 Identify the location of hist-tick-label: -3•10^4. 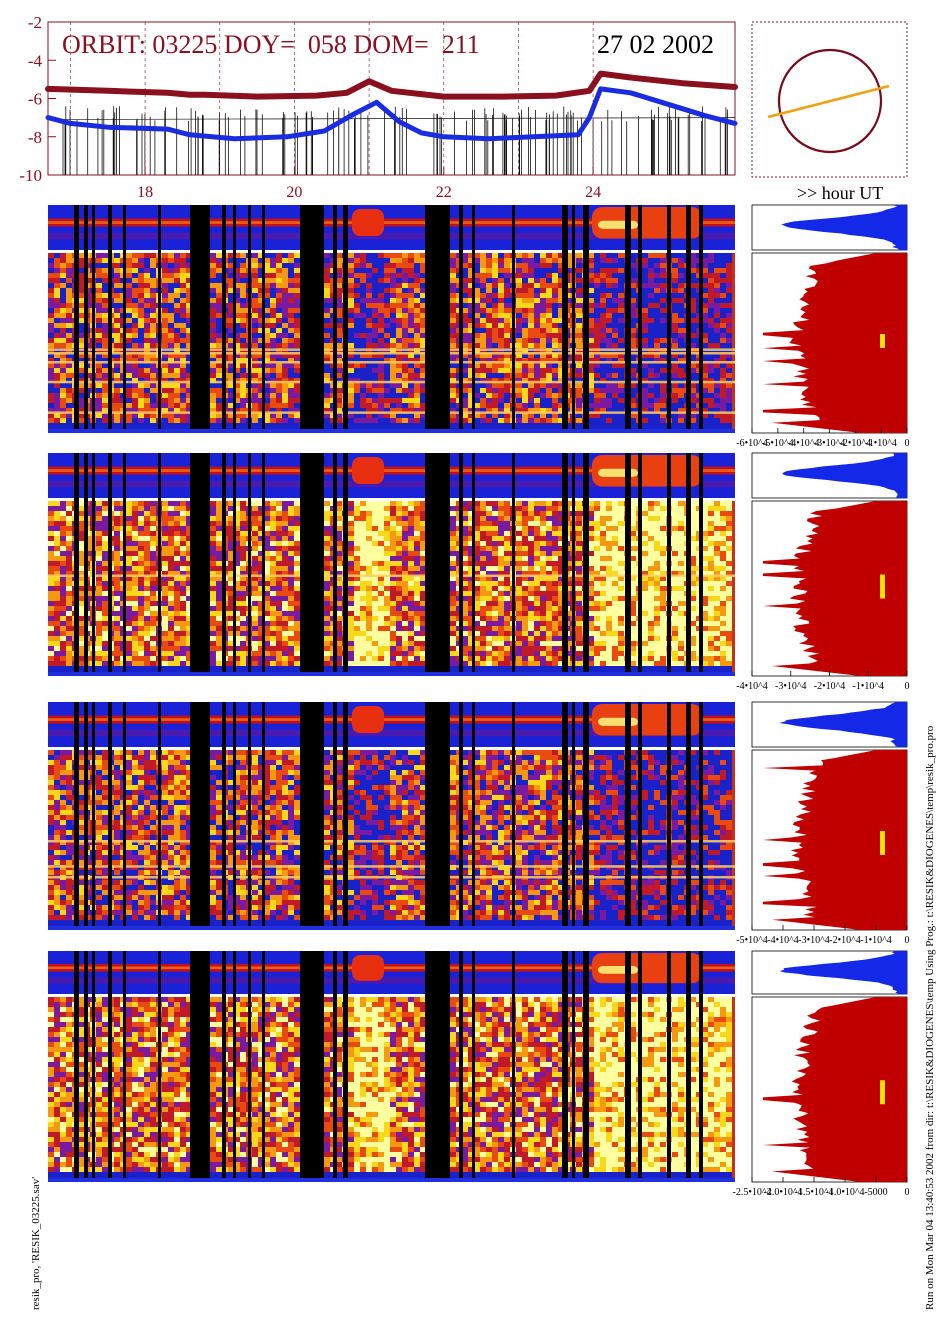
(814, 940).